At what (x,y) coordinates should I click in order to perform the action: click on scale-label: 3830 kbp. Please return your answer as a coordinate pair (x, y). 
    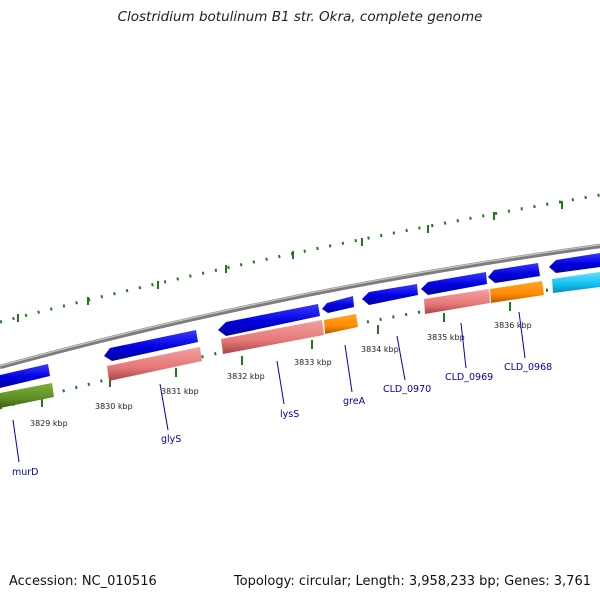
    Looking at the image, I should click on (114, 406).